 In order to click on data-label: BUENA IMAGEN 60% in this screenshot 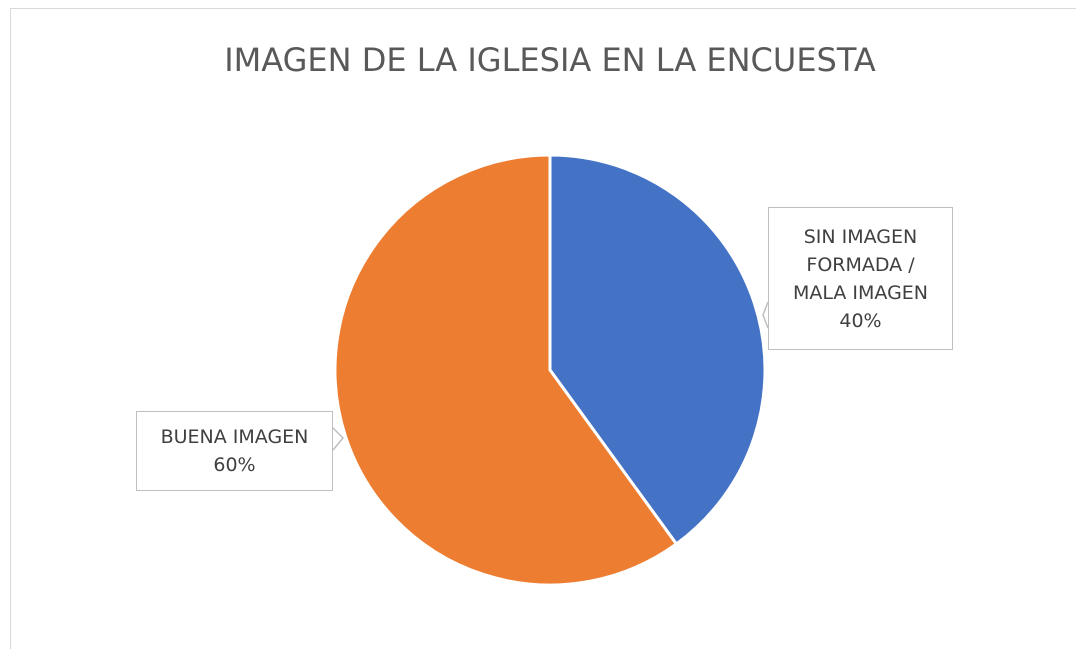, I will do `click(234, 451)`.